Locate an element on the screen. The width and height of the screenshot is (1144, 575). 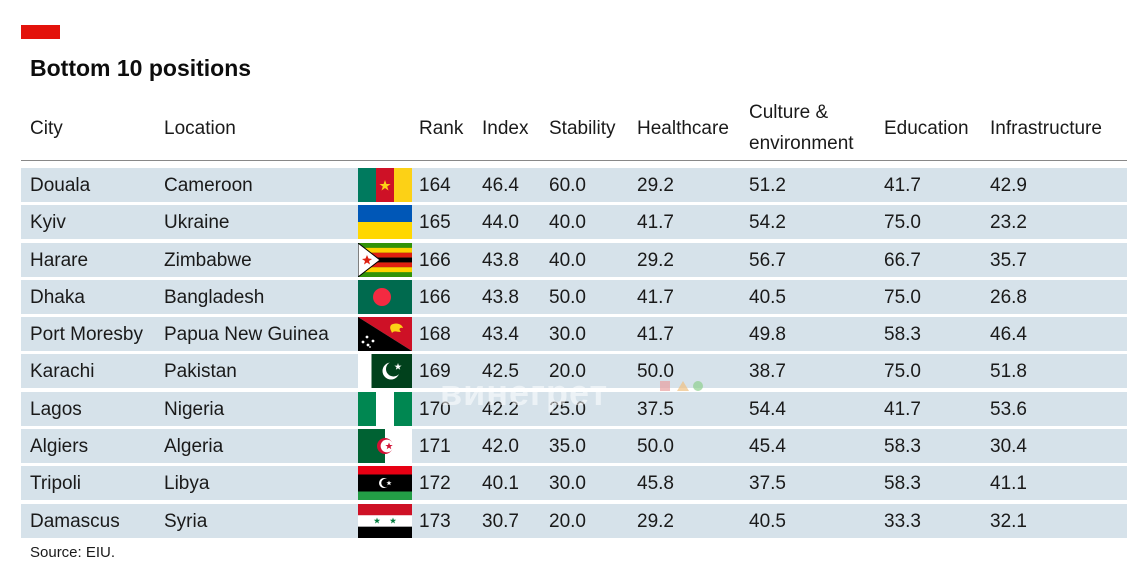
cell-rank: 169 is located at coordinates (435, 372).